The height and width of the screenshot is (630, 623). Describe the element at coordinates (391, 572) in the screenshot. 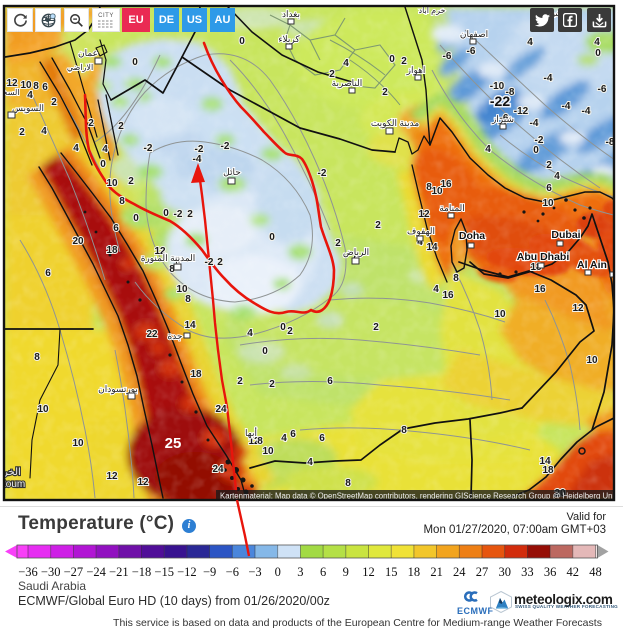

I see `svg-text: 15` at that location.